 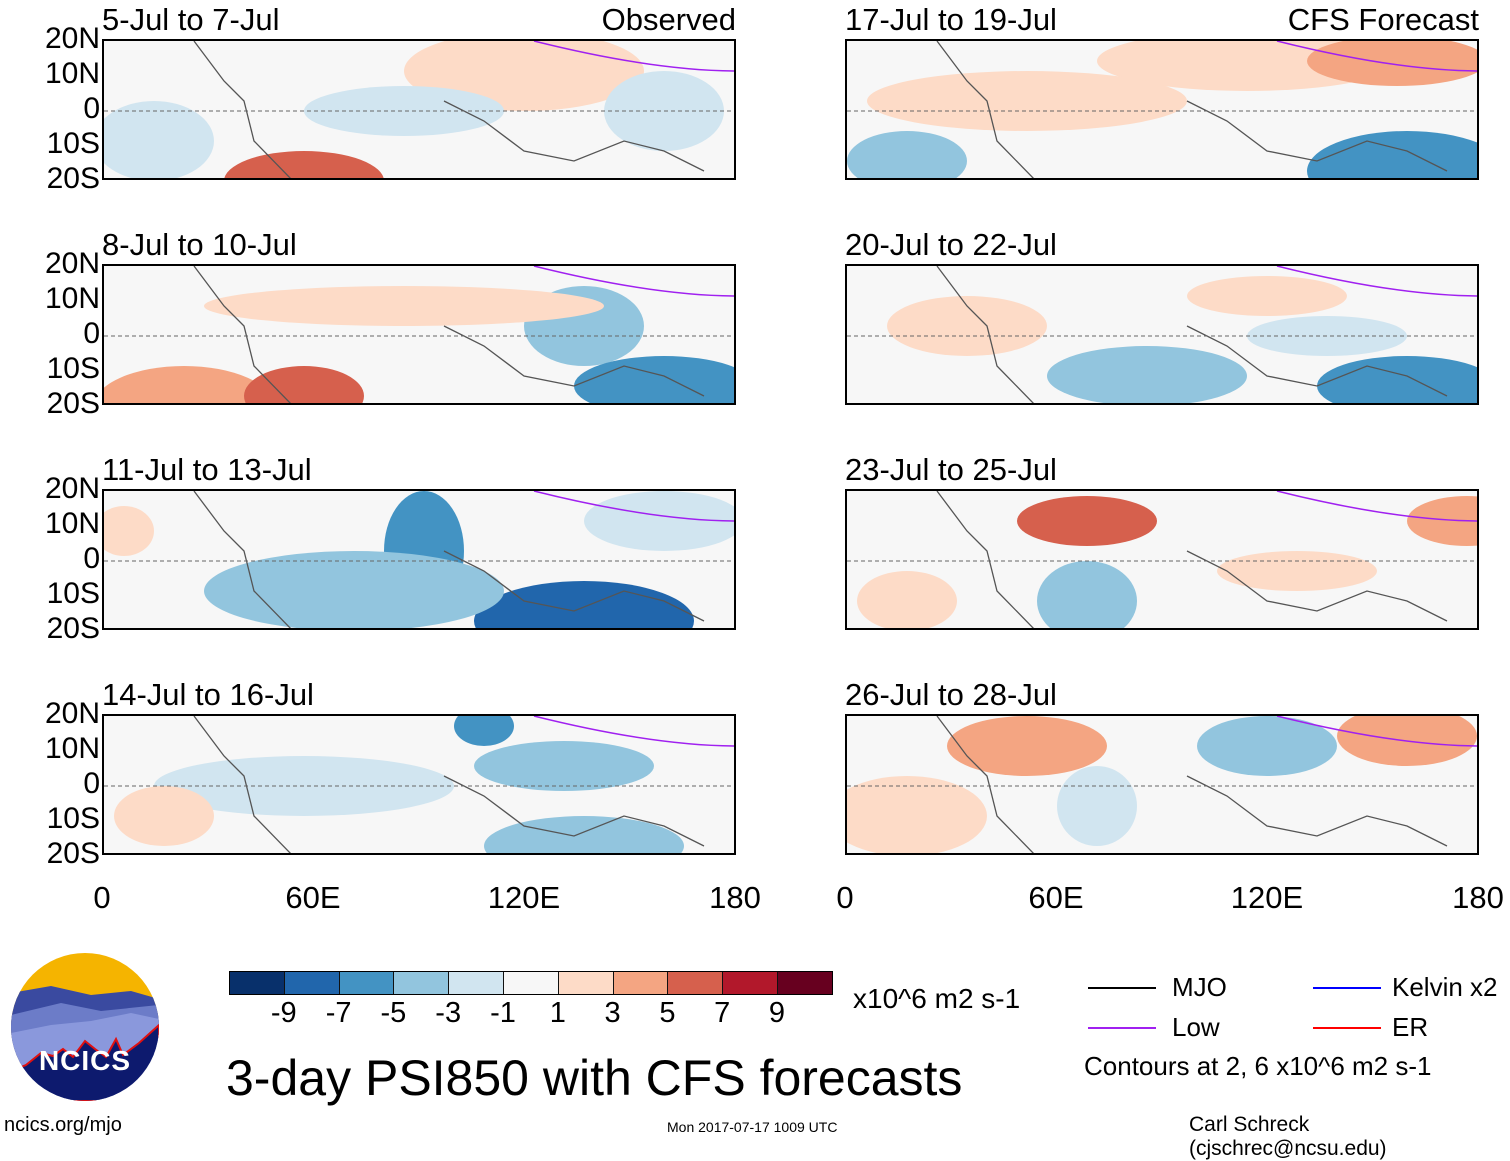 What do you see at coordinates (503, 1013) in the screenshot?
I see `colorbar-tick-label: -1` at bounding box center [503, 1013].